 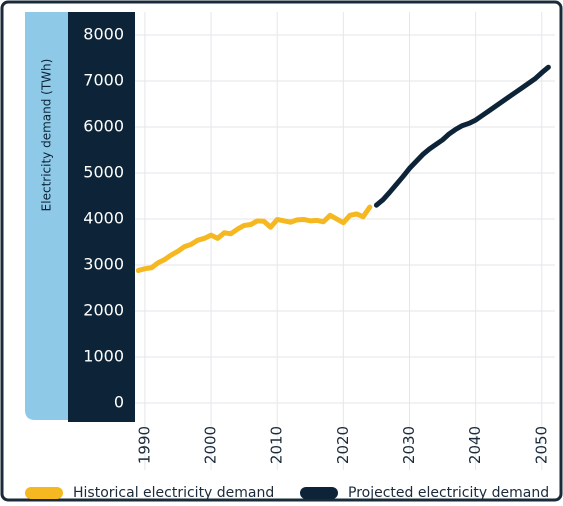 What do you see at coordinates (475, 445) in the screenshot?
I see `x-tick-label: 2040` at bounding box center [475, 445].